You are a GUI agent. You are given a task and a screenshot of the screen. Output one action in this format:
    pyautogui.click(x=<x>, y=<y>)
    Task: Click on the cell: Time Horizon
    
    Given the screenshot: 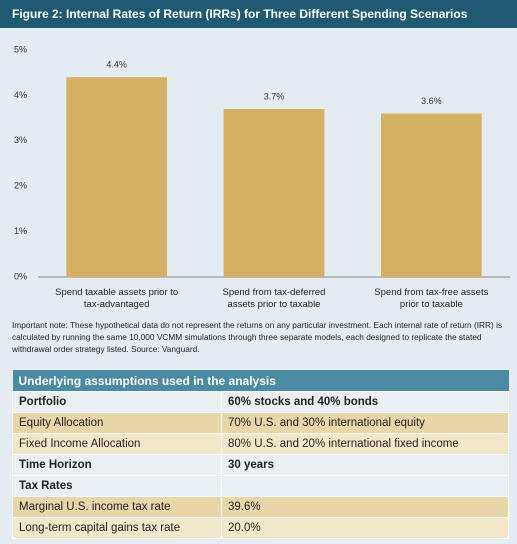 What is the action you would take?
    pyautogui.click(x=117, y=465)
    